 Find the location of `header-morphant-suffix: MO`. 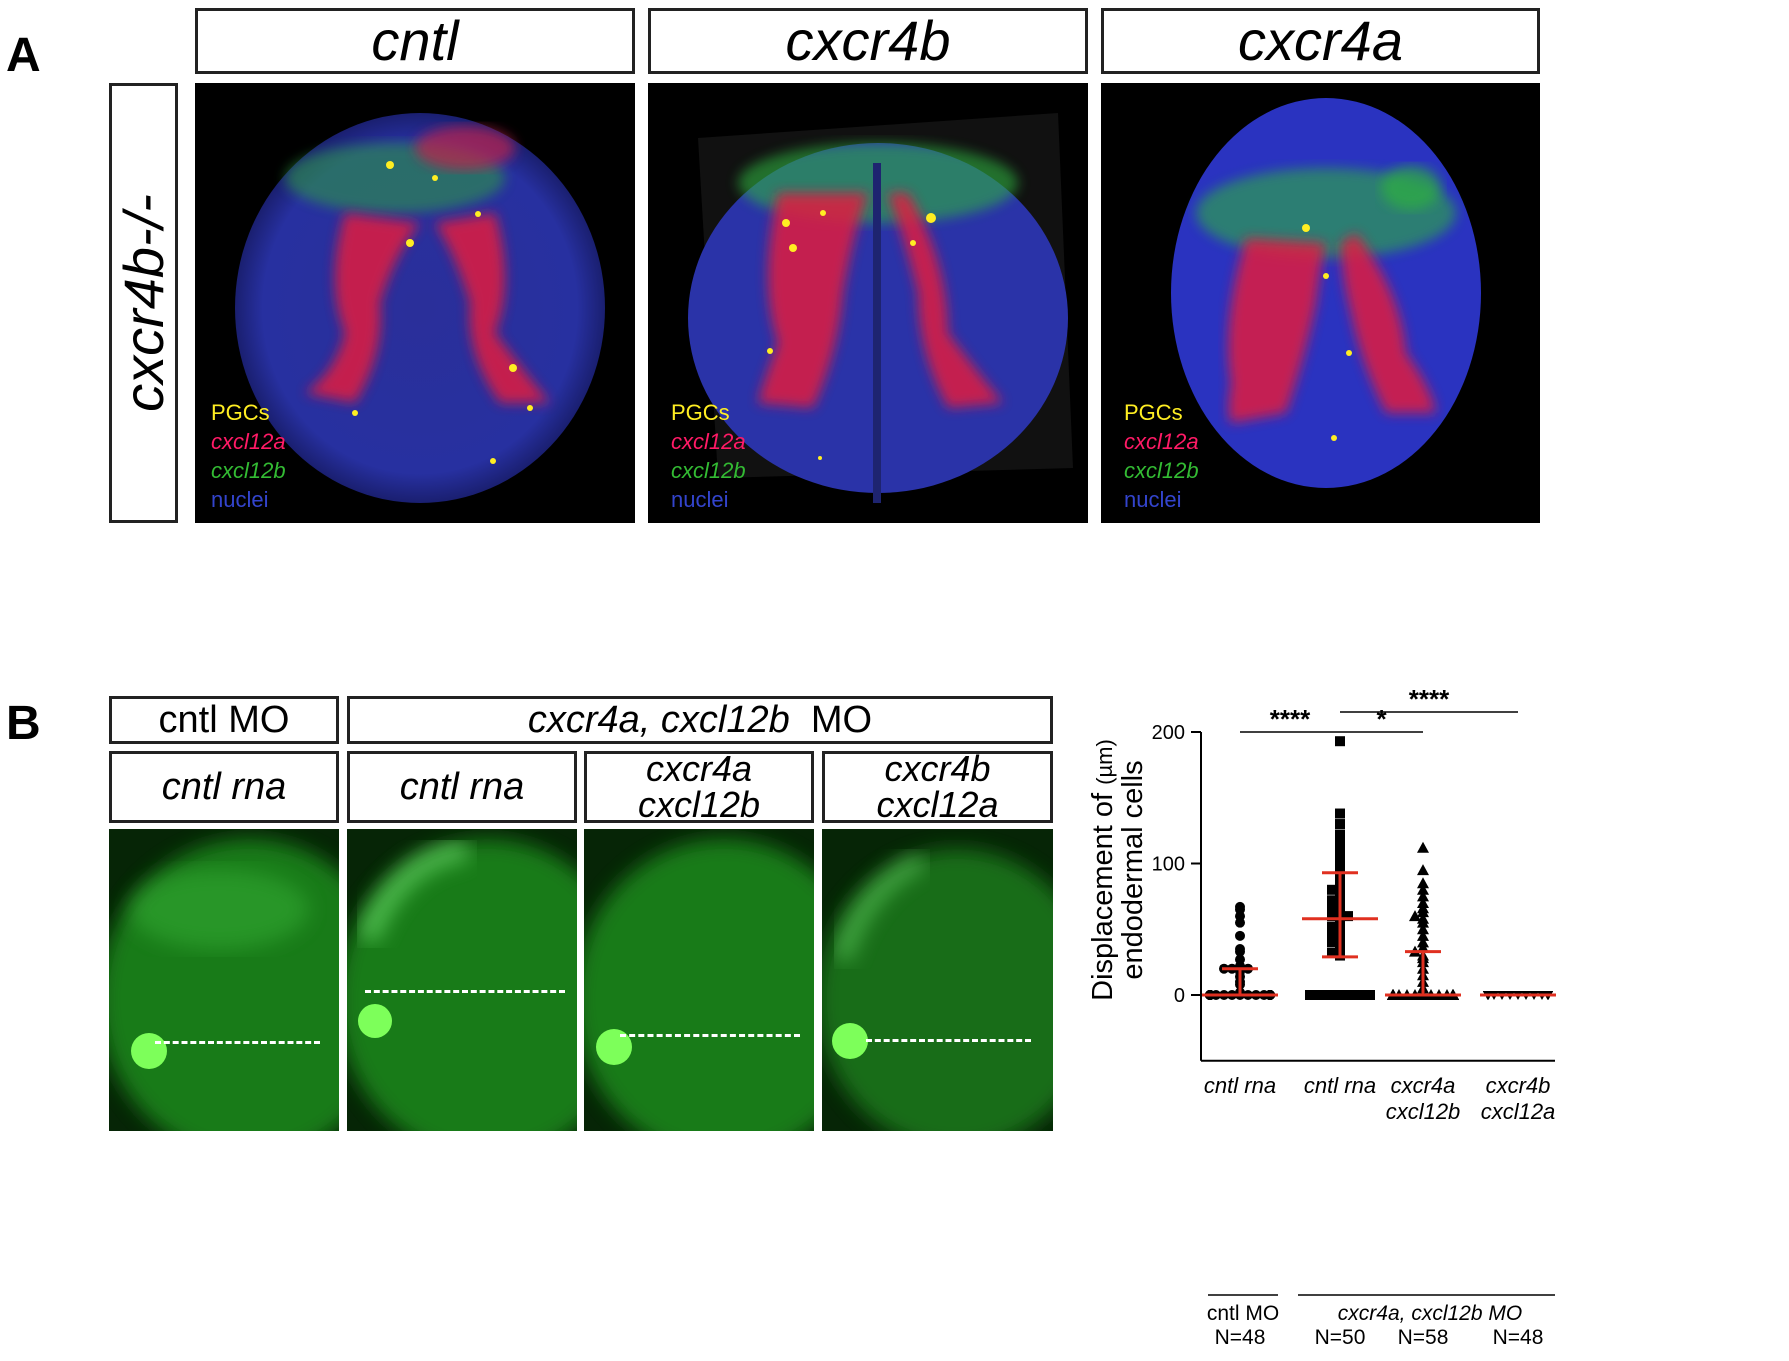

header-morphant-suffix: MO is located at coordinates (841, 720).